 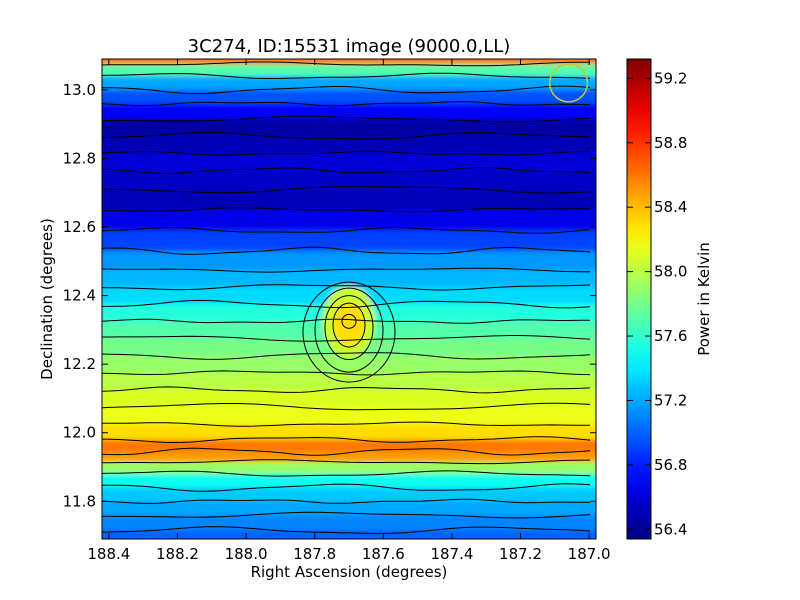 I want to click on y-tick-label: 12.0, so click(x=79, y=433).